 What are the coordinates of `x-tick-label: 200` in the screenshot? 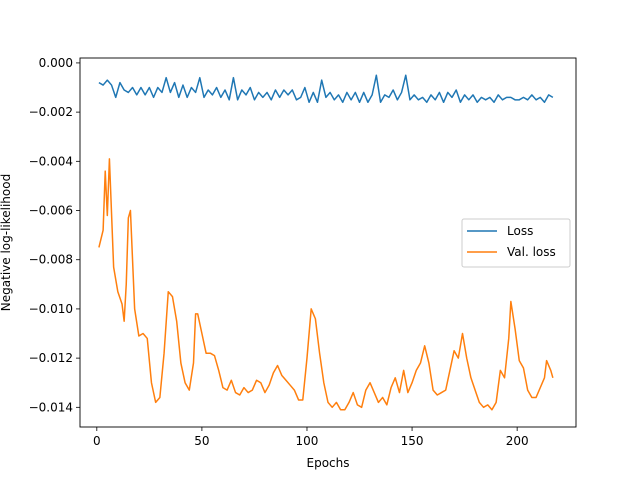 It's located at (517, 441).